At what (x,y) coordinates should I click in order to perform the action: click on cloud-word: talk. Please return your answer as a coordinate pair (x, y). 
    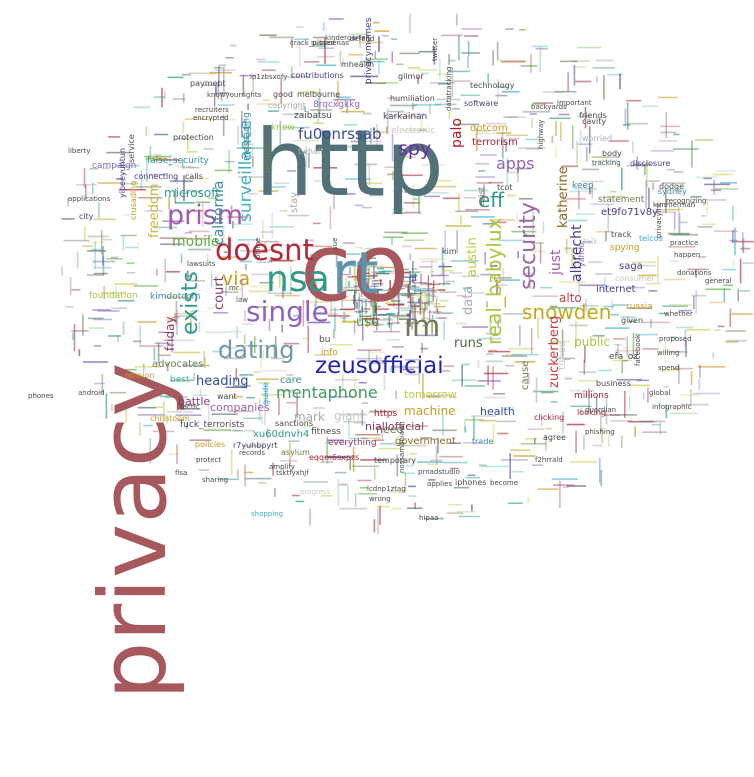
    Looking at the image, I should click on (590, 241).